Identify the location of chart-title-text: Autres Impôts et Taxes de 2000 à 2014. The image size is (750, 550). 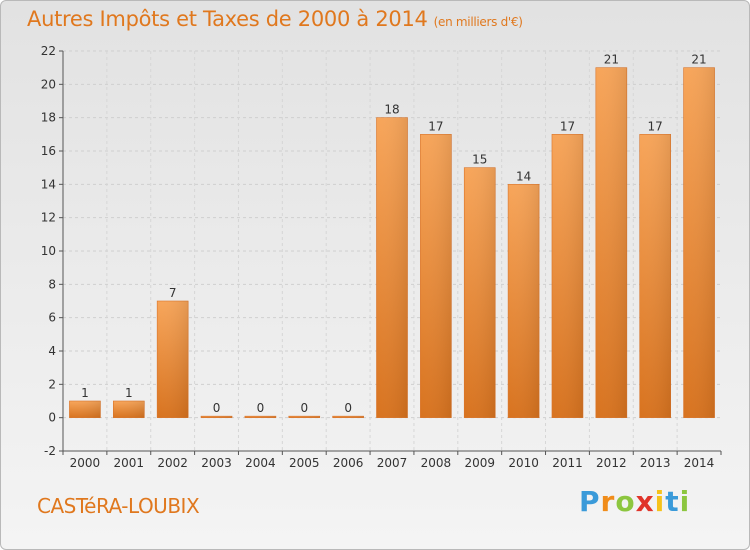
(227, 19).